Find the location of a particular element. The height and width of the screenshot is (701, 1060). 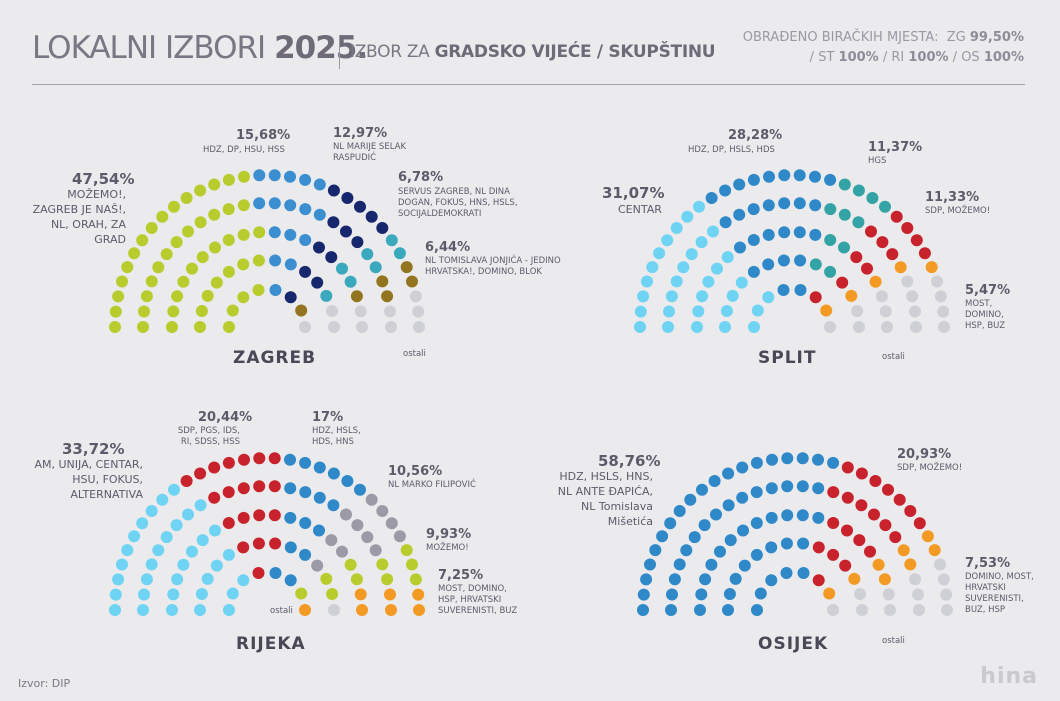

party-pct: 5,47% is located at coordinates (988, 290).